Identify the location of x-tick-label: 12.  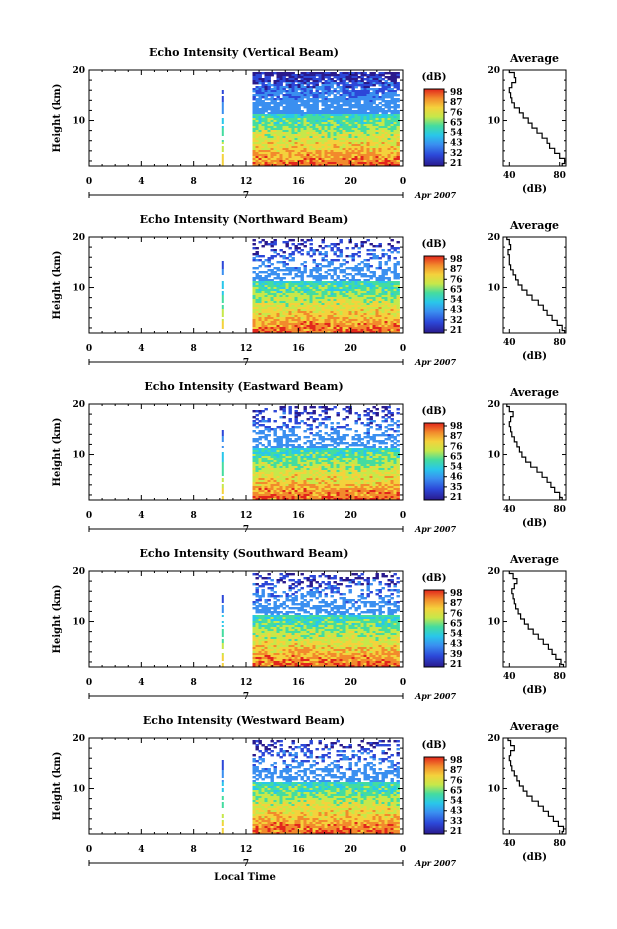
(246, 182).